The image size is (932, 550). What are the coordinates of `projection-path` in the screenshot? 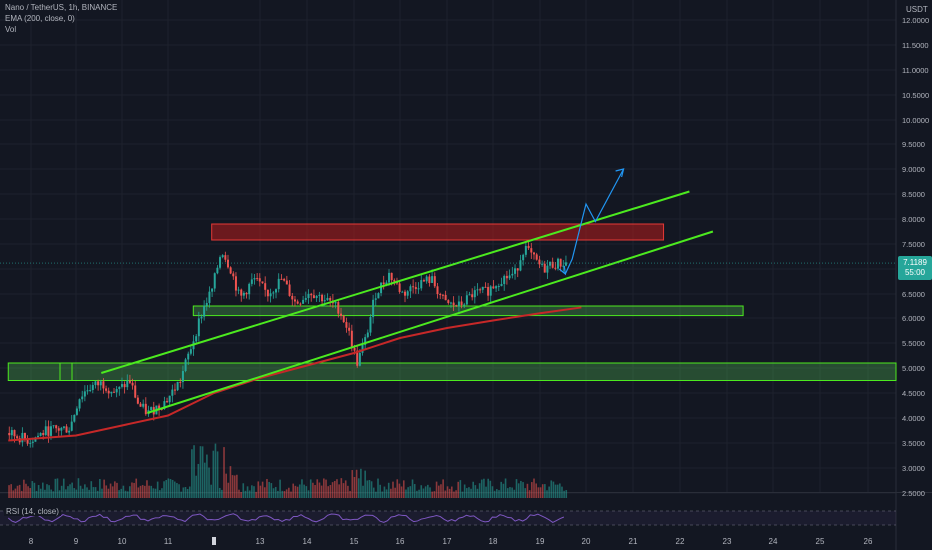 It's located at (594, 221).